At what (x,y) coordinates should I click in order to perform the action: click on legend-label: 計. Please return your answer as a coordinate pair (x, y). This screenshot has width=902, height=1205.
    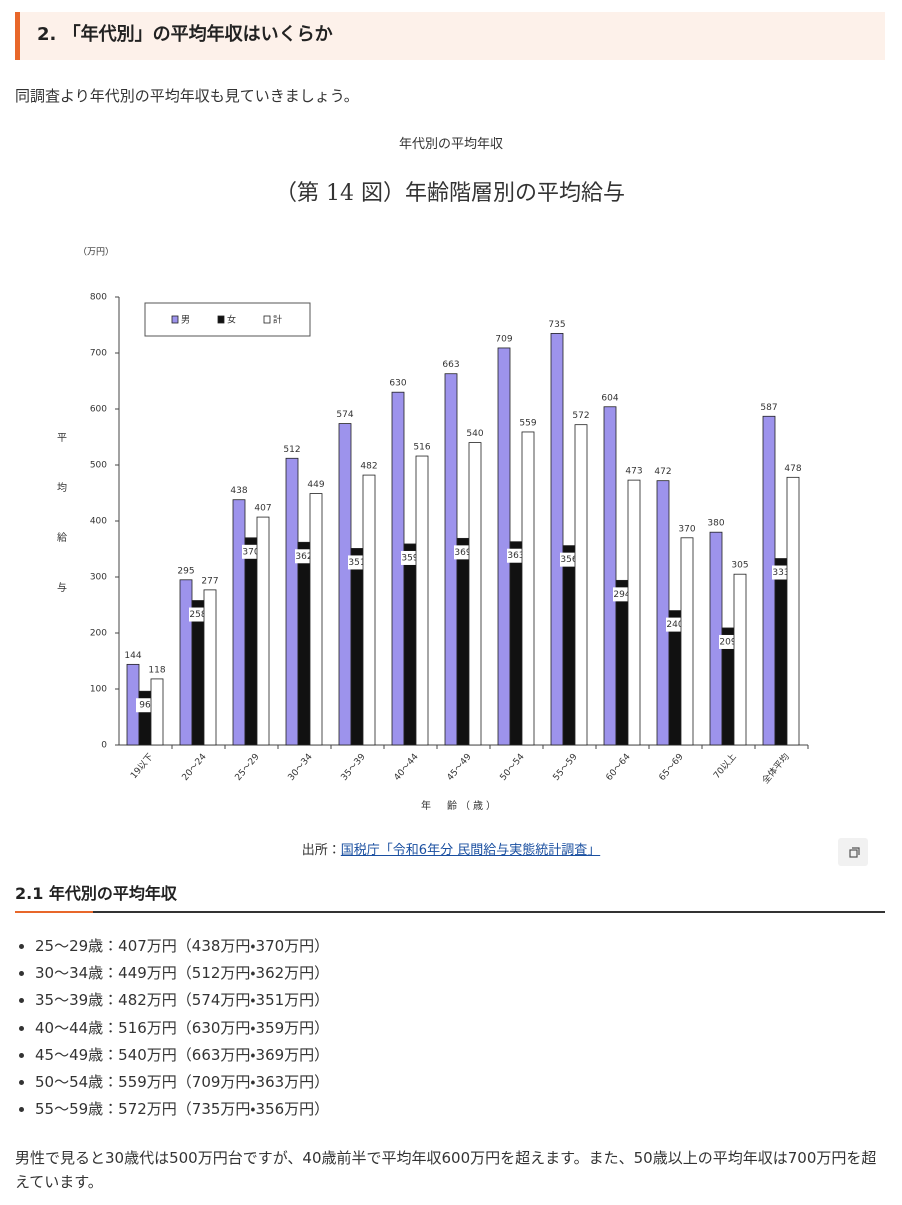
    Looking at the image, I should click on (277, 320).